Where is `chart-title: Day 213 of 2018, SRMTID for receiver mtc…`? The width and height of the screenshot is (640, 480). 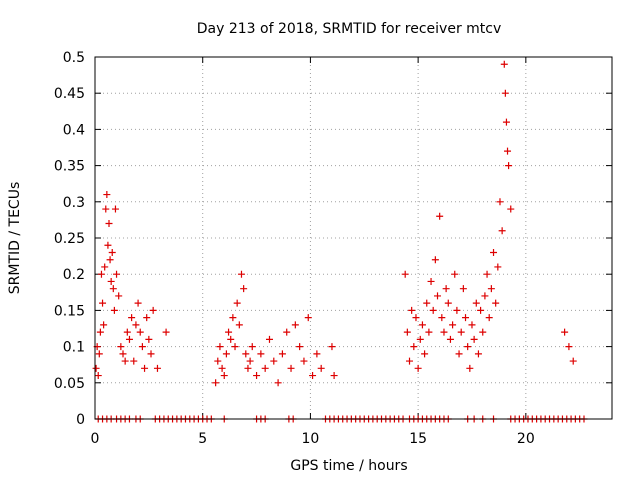 chart-title: Day 213 of 2018, SRMTID for receiver mtc… is located at coordinates (349, 29).